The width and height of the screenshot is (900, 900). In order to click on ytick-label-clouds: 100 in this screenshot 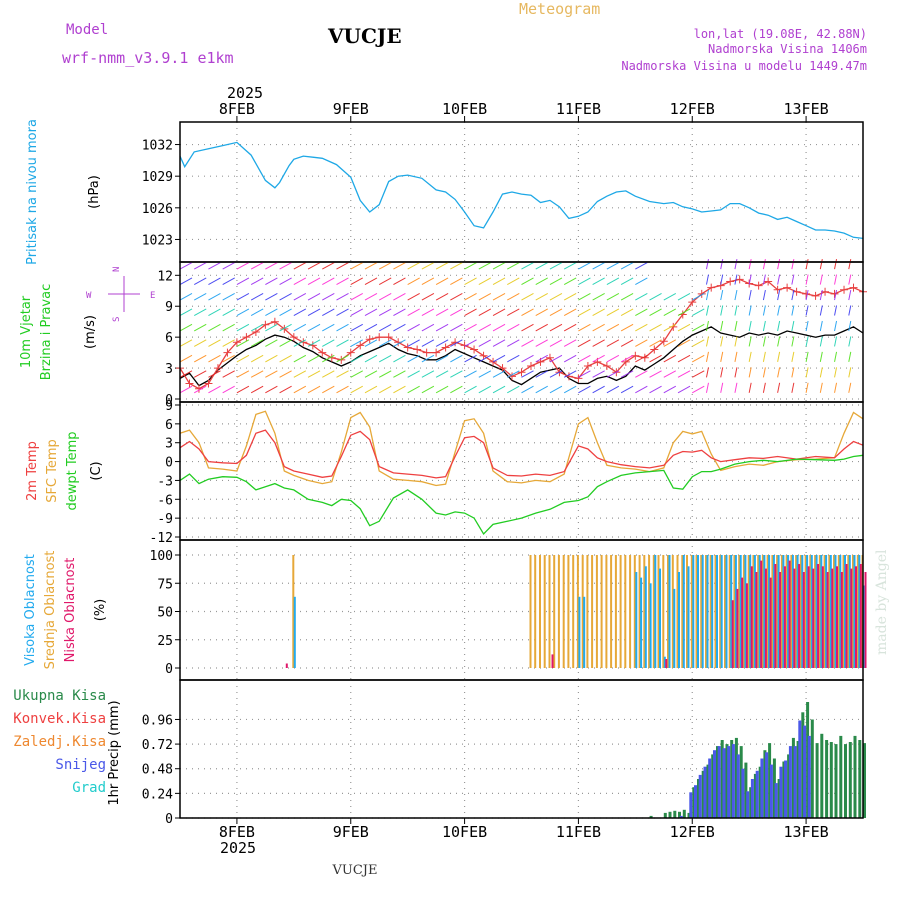, I will do `click(161, 556)`.